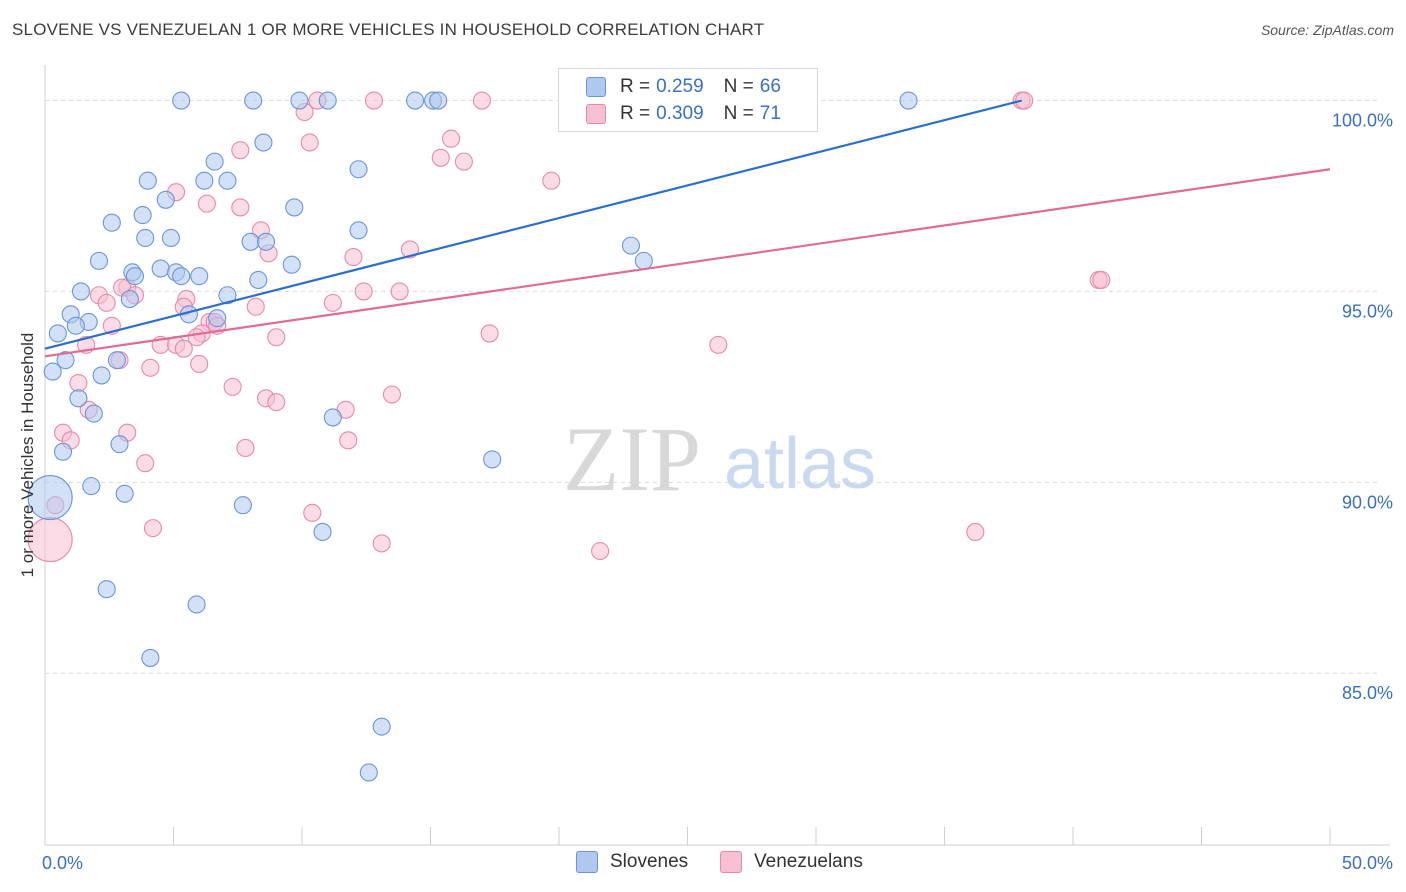 The width and height of the screenshot is (1406, 892). What do you see at coordinates (1367, 693) in the screenshot?
I see `y-tick-label: 85.0%` at bounding box center [1367, 693].